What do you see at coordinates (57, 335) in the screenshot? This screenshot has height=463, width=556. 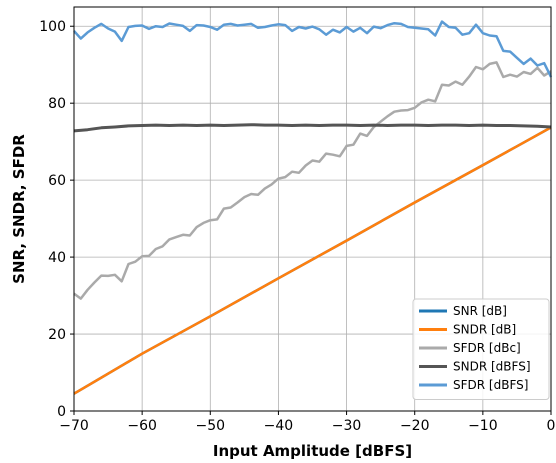 I see `y-tick-label: 20` at bounding box center [57, 335].